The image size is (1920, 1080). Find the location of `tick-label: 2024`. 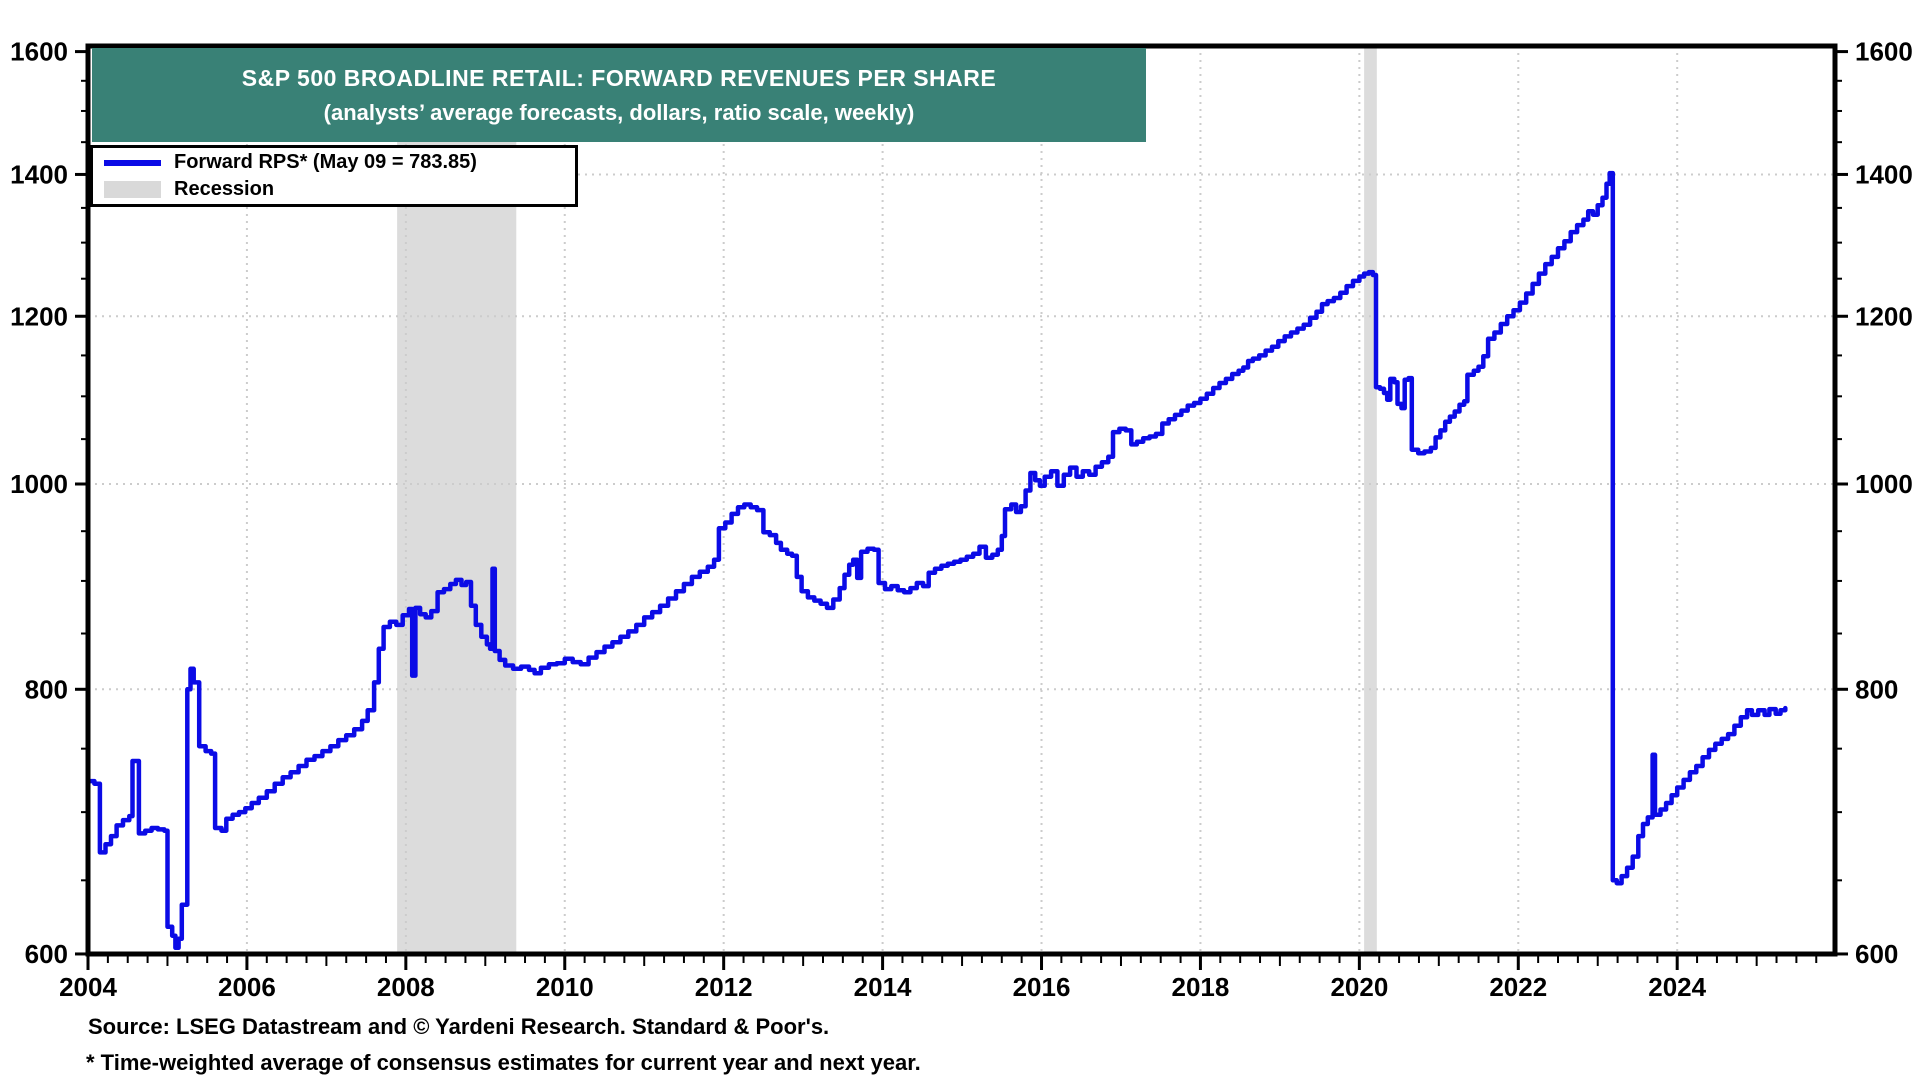

tick-label: 2024 is located at coordinates (1677, 987).